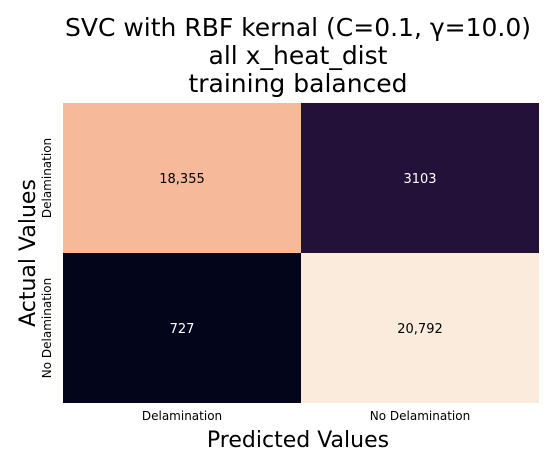  I want to click on x-axis-ticks: Delamination No Delamination, so click(306, 416).